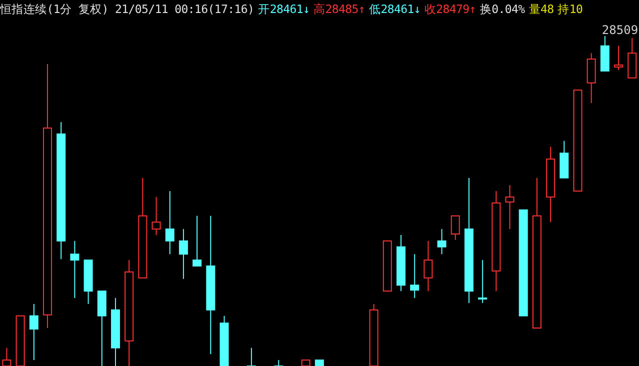  What do you see at coordinates (284, 9) in the screenshot?
I see `text: 开28461↓` at bounding box center [284, 9].